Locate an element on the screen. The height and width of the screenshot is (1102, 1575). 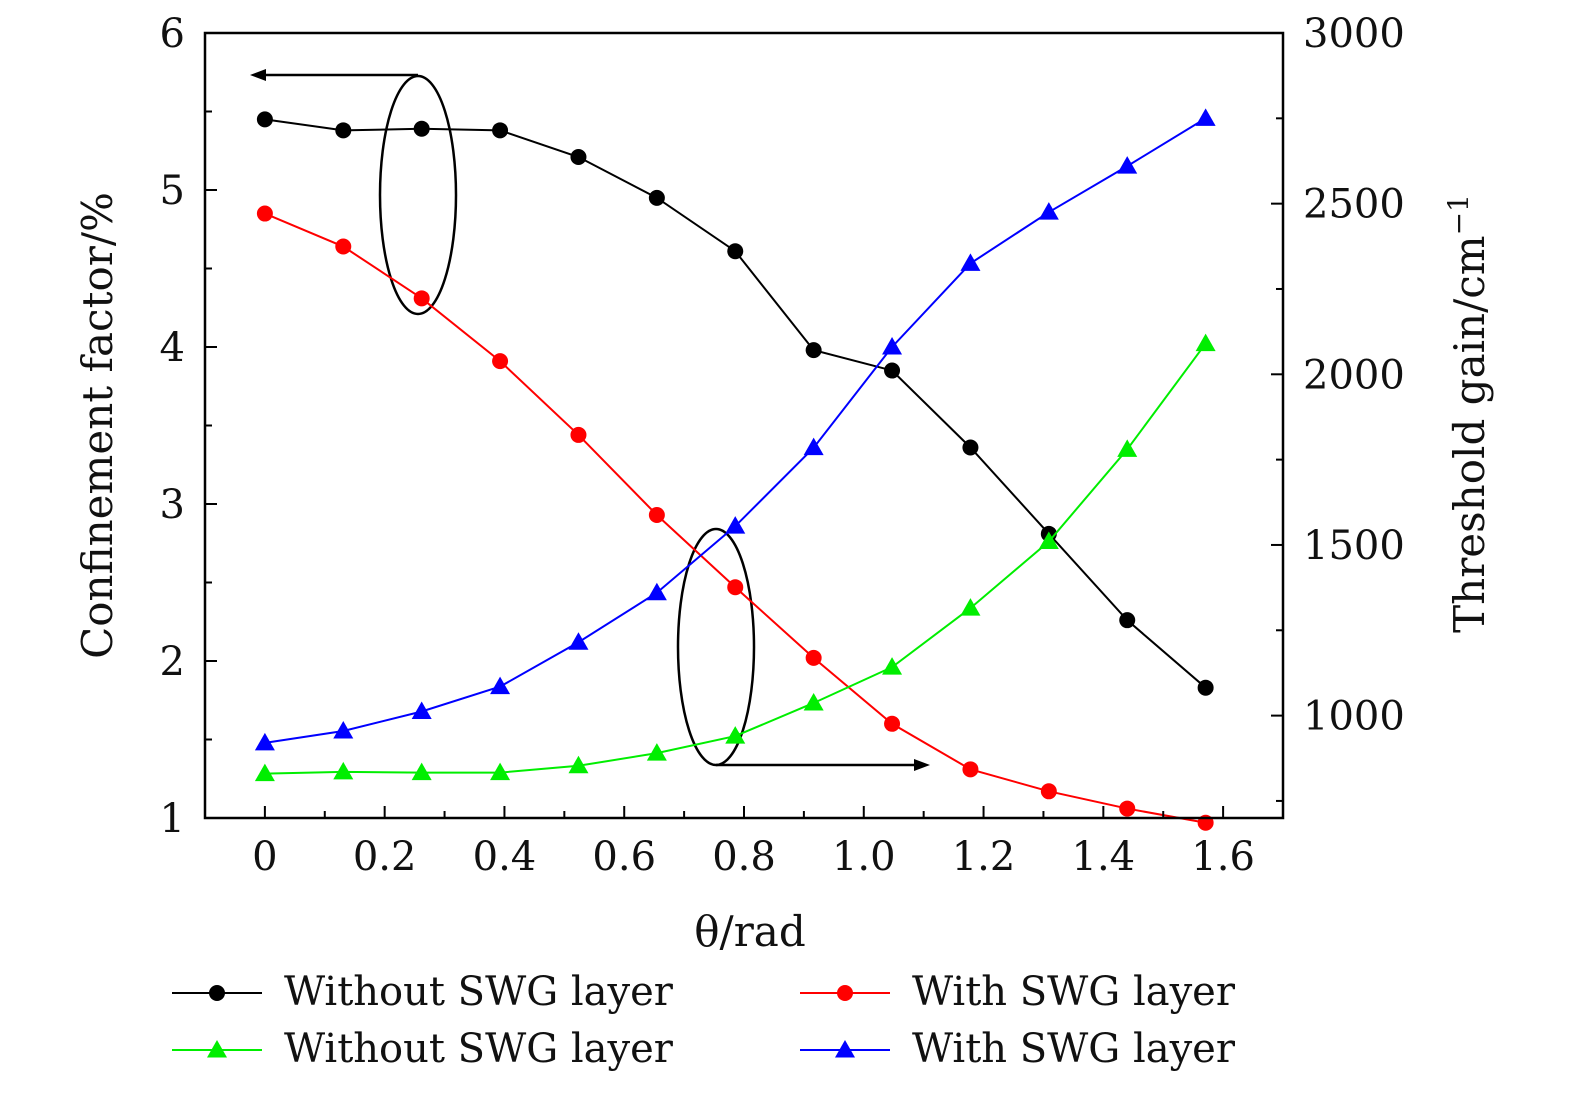
right-axis-arrowhead is located at coordinates (922, 765).